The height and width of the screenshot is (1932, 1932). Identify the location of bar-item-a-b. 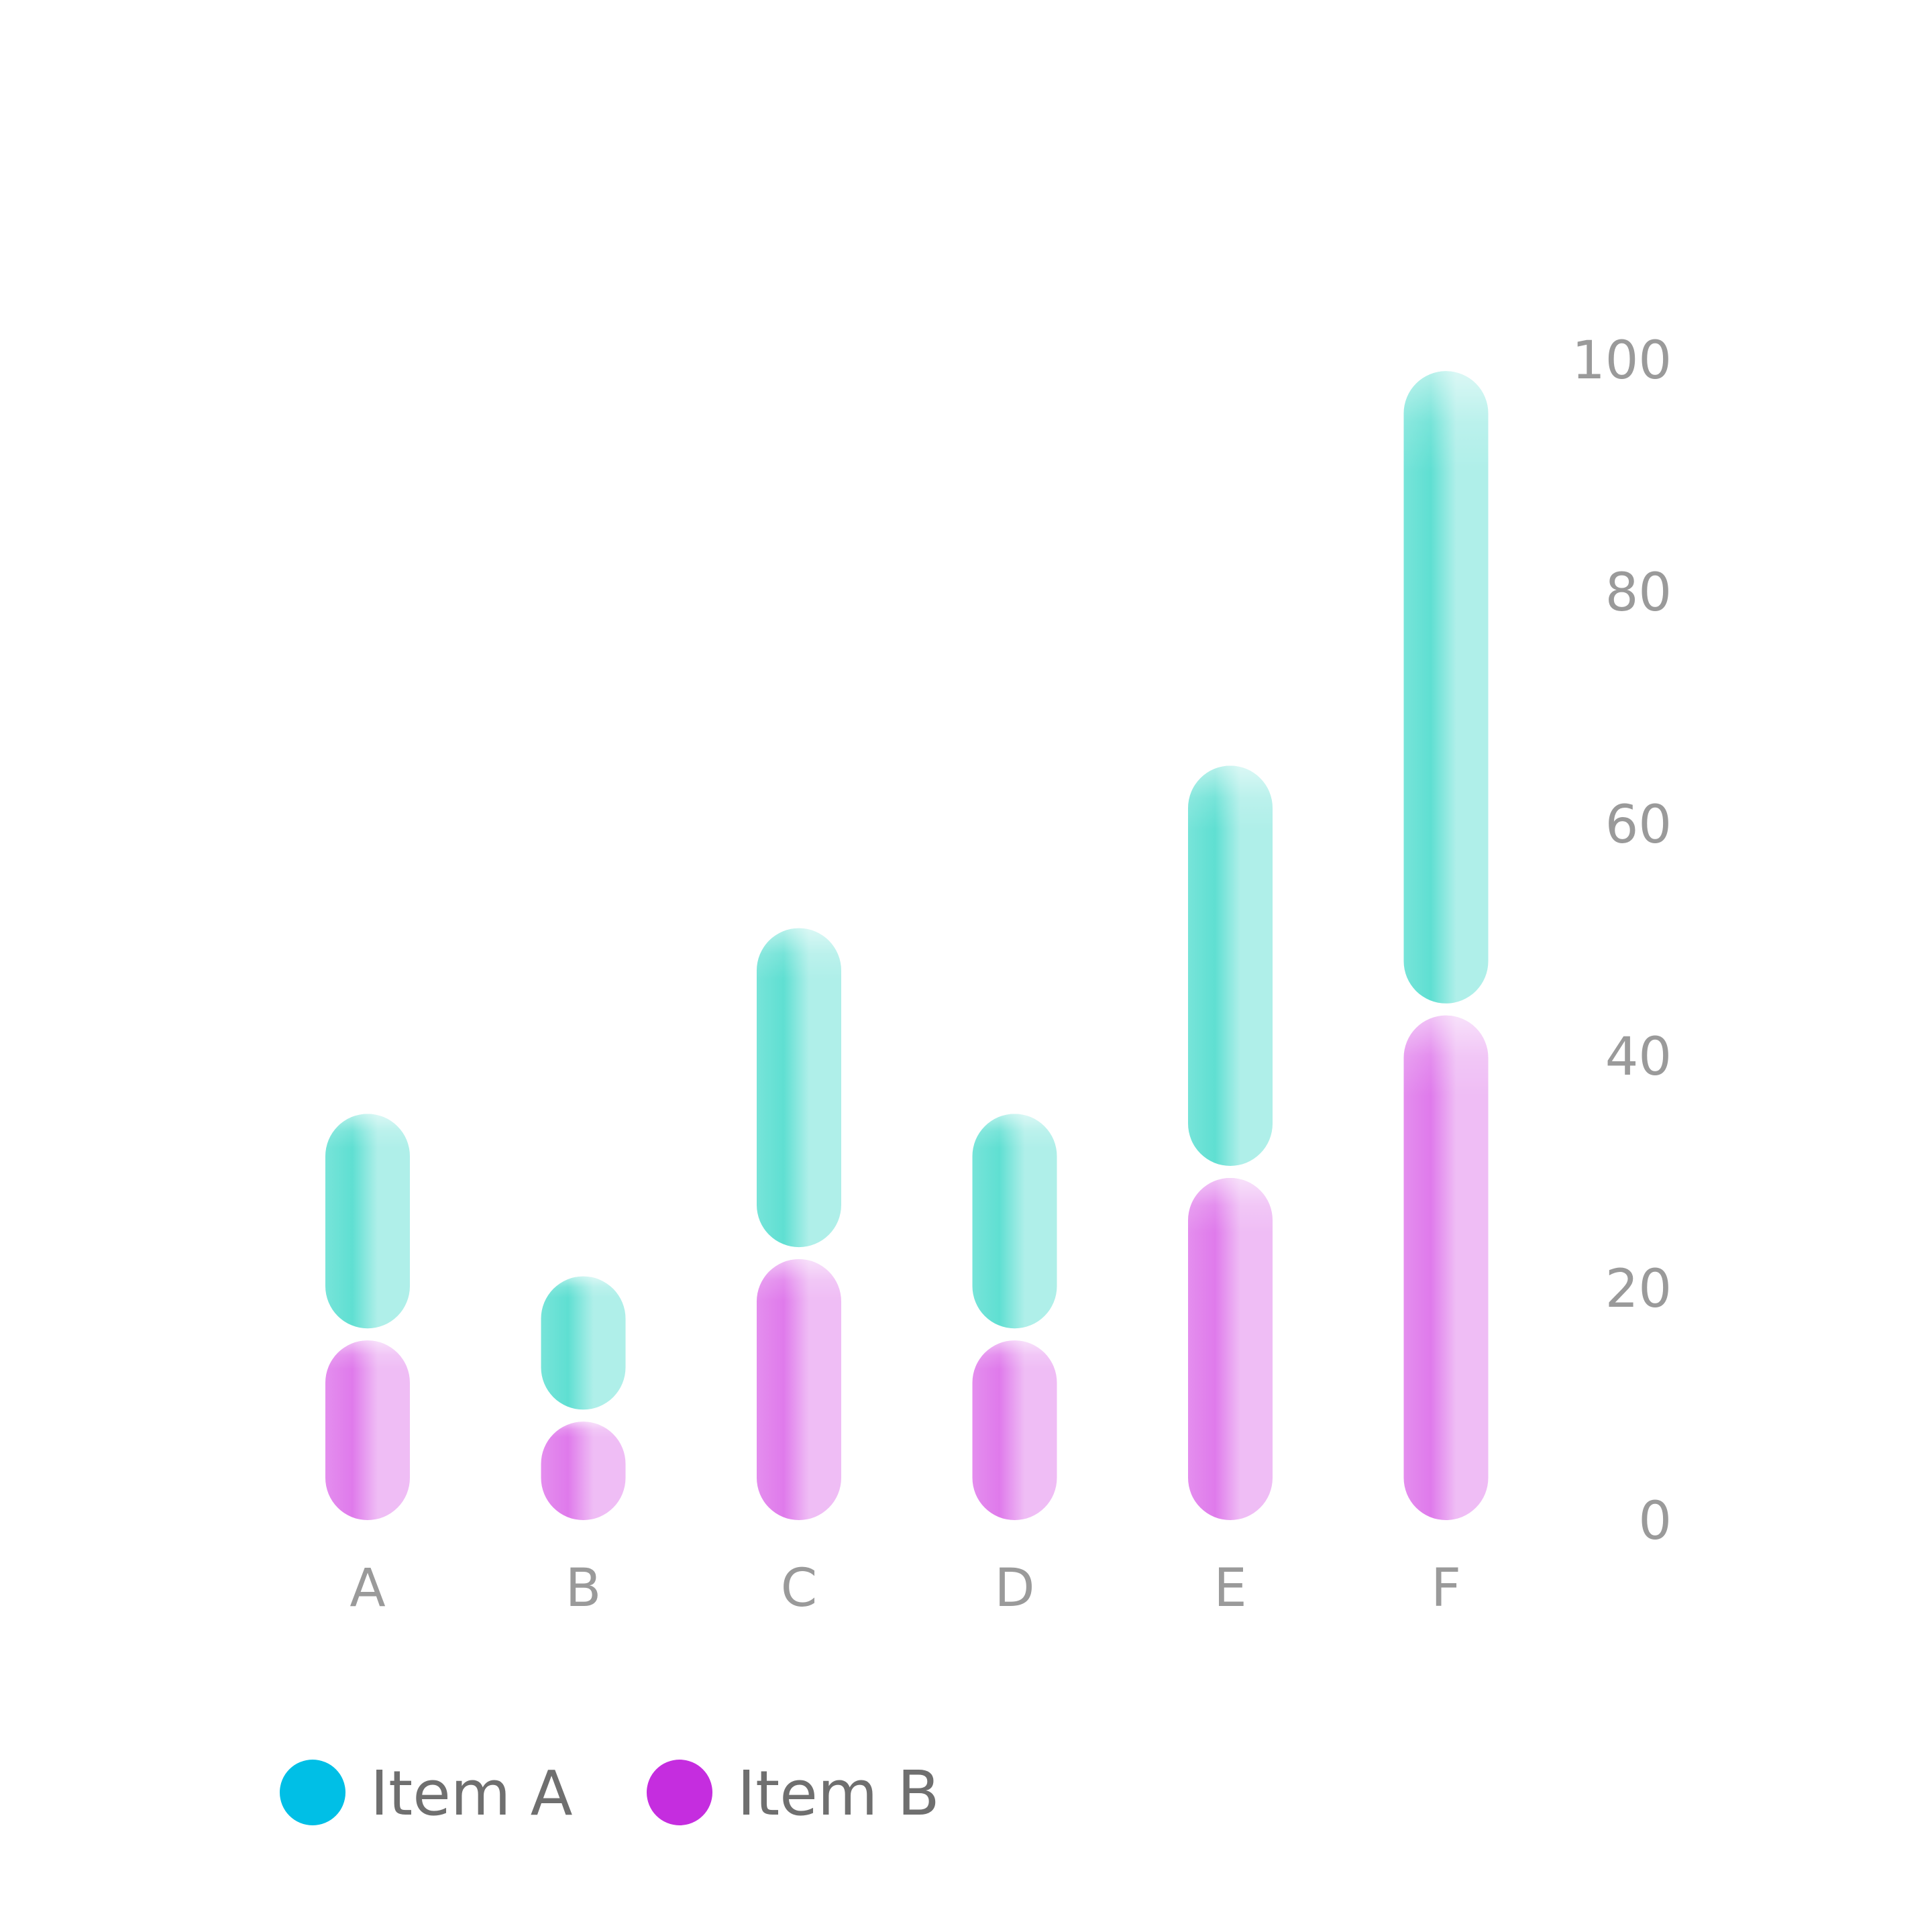
(583, 1343).